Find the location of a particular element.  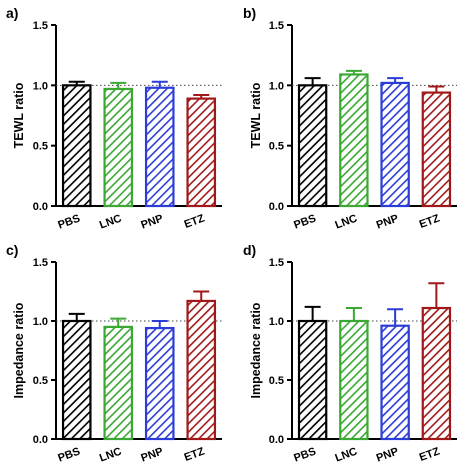

panel-label: d) is located at coordinates (249, 250).